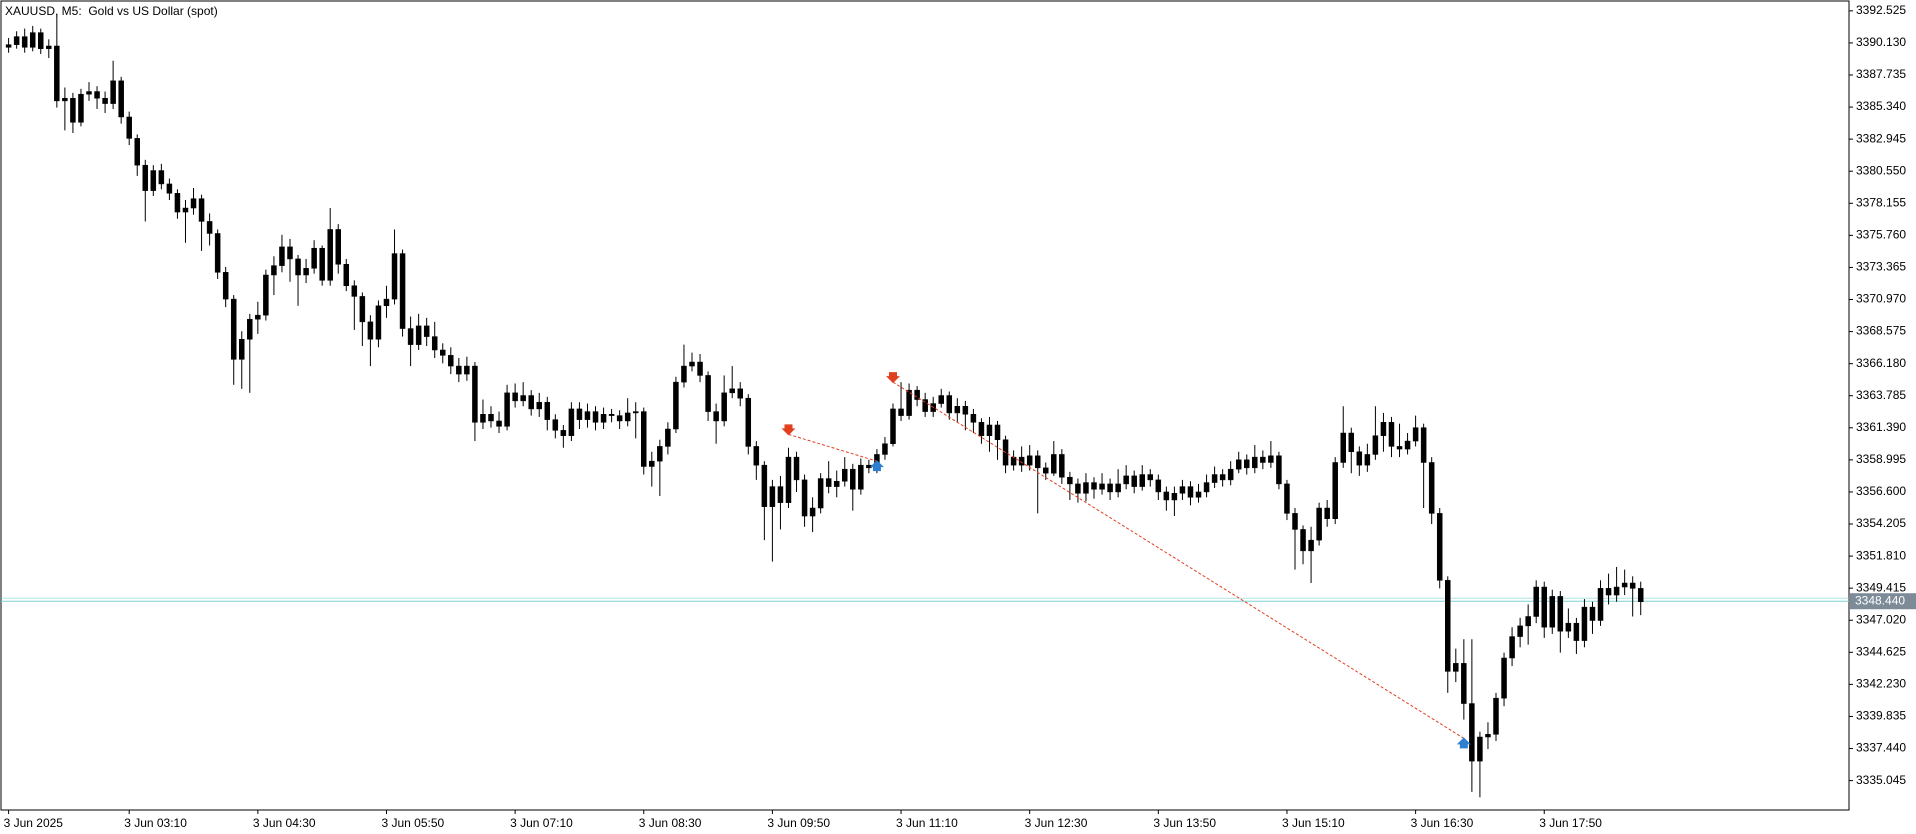 The width and height of the screenshot is (1916, 834). I want to click on x-tick-label: 3 Jun 12:30, so click(1056, 823).